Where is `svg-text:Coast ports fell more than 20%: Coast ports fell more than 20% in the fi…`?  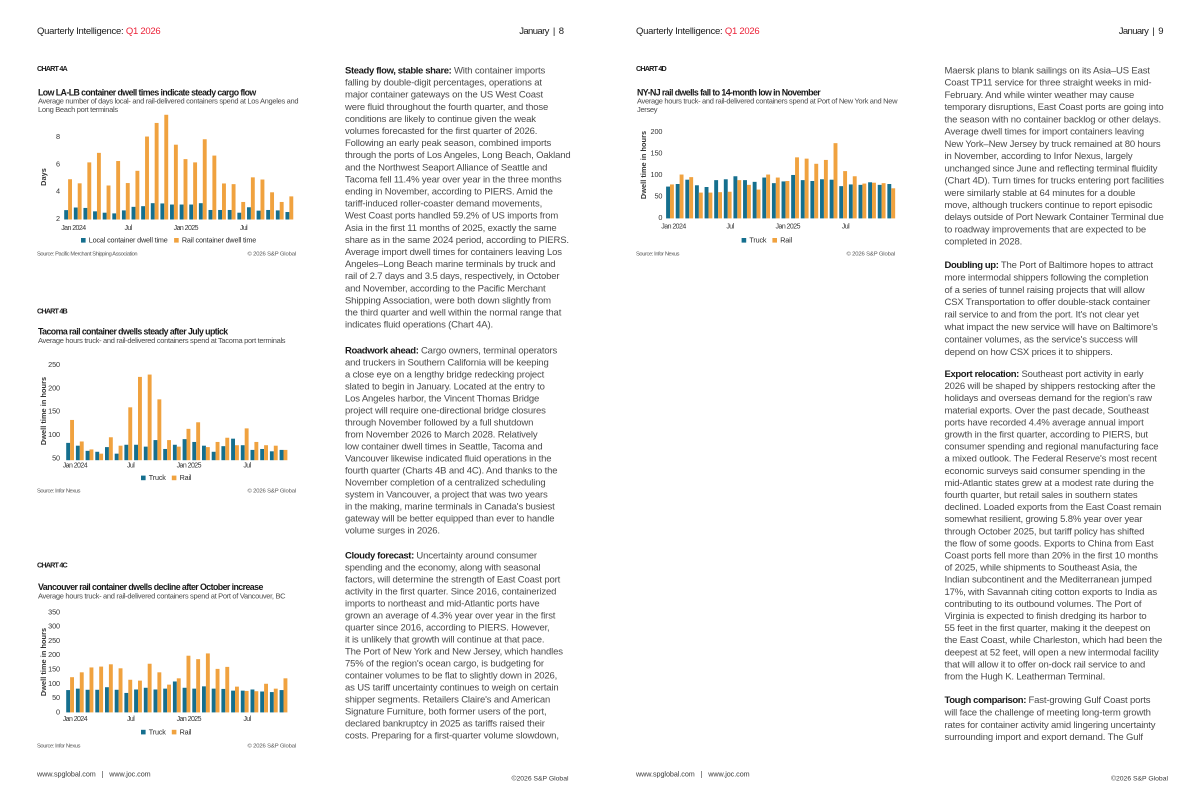 svg-text:Coast ports fell more than 20%: Coast ports fell more than 20% in the fi… is located at coordinates (1052, 555).